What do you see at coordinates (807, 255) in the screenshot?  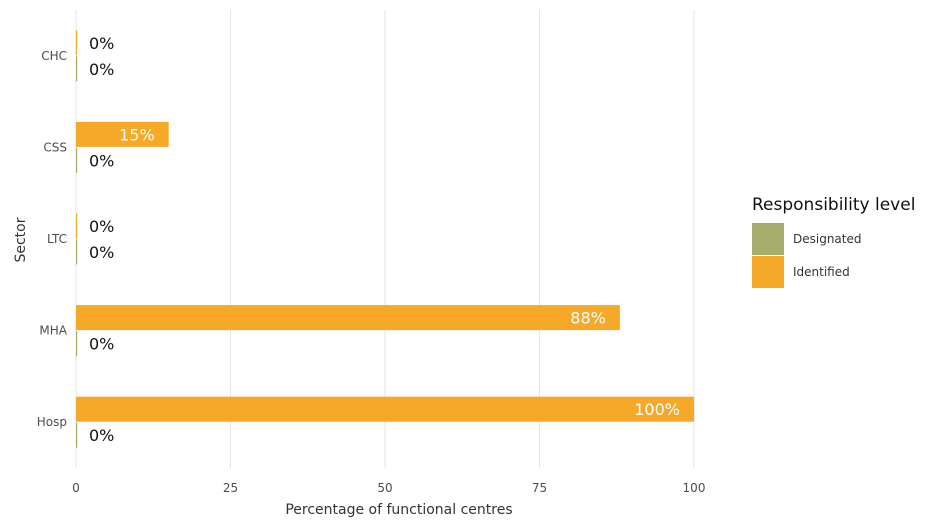 I see `legend-items: Designated Identified` at bounding box center [807, 255].